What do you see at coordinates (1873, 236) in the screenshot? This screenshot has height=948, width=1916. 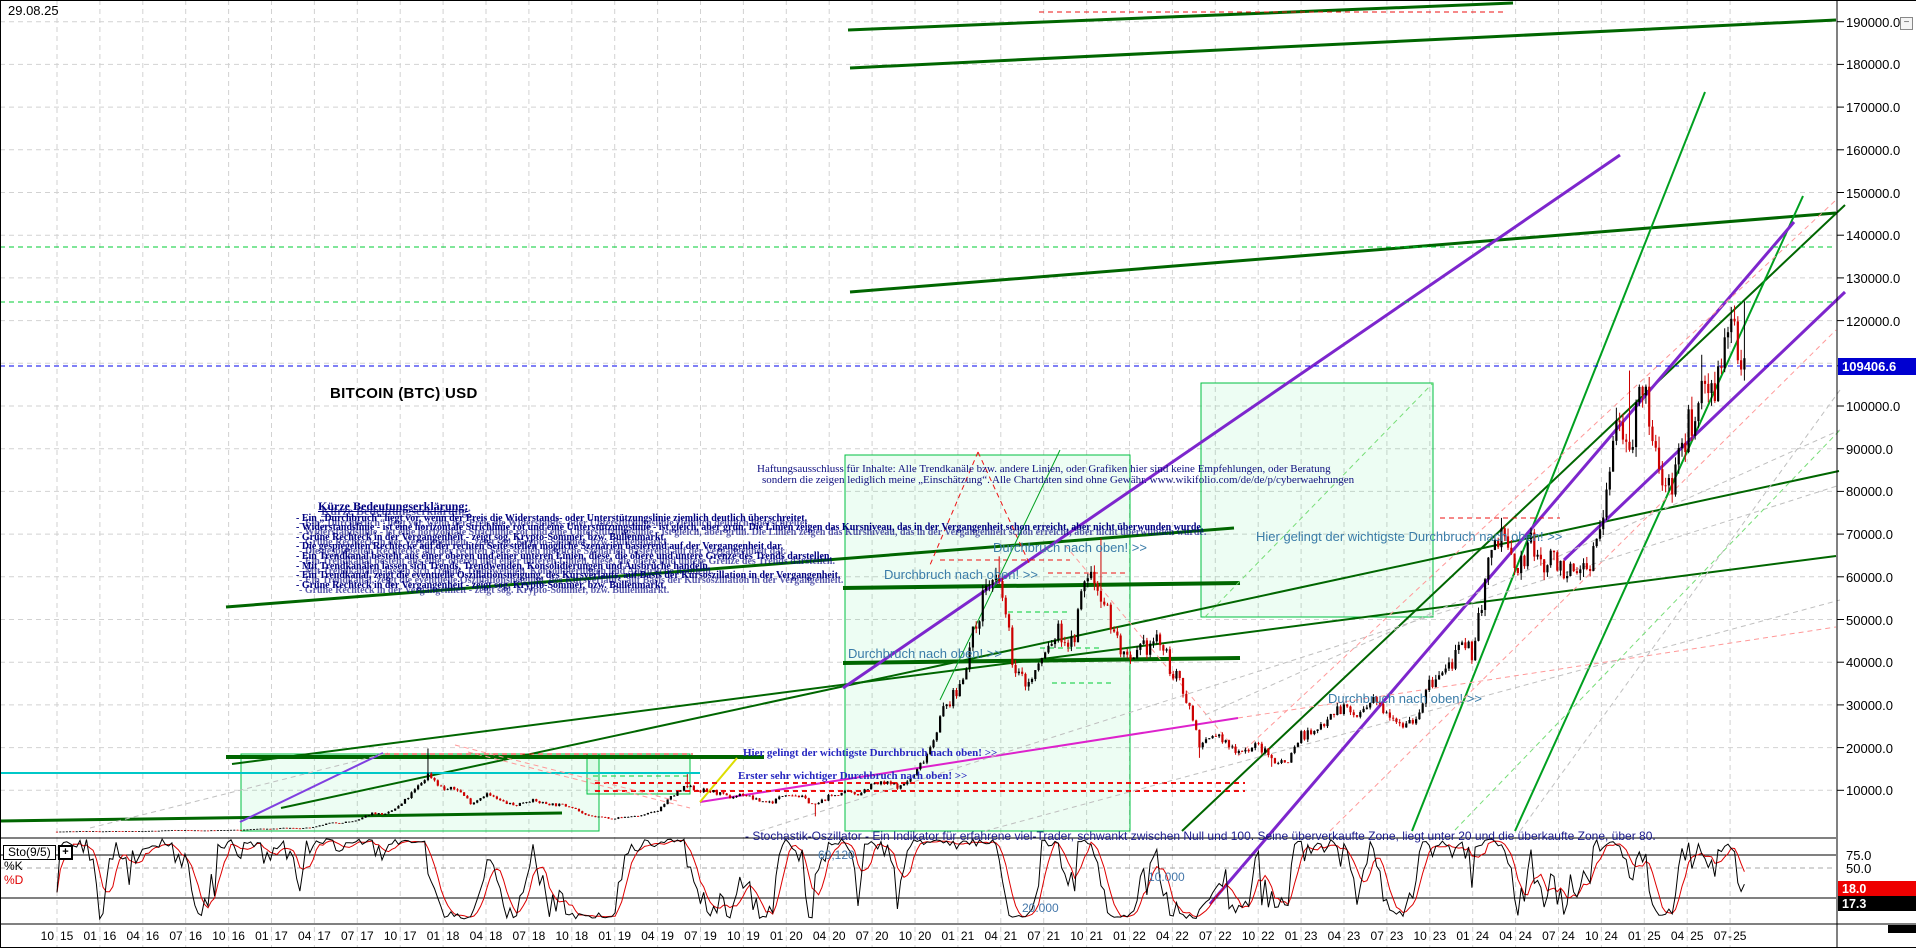 I see `price-axis-label: 140000.0` at bounding box center [1873, 236].